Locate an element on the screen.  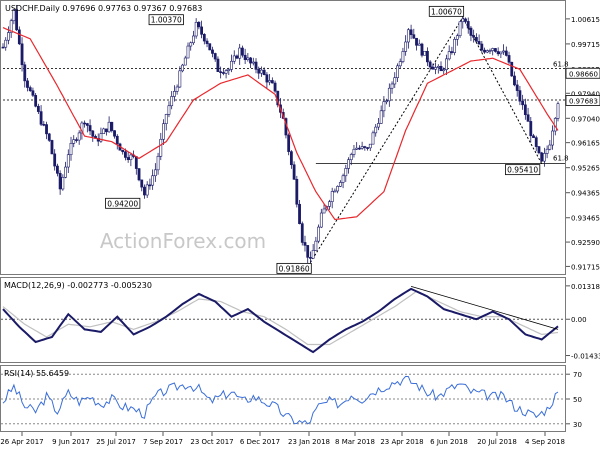
swing-label-high-1: 1.00370 is located at coordinates (166, 20).